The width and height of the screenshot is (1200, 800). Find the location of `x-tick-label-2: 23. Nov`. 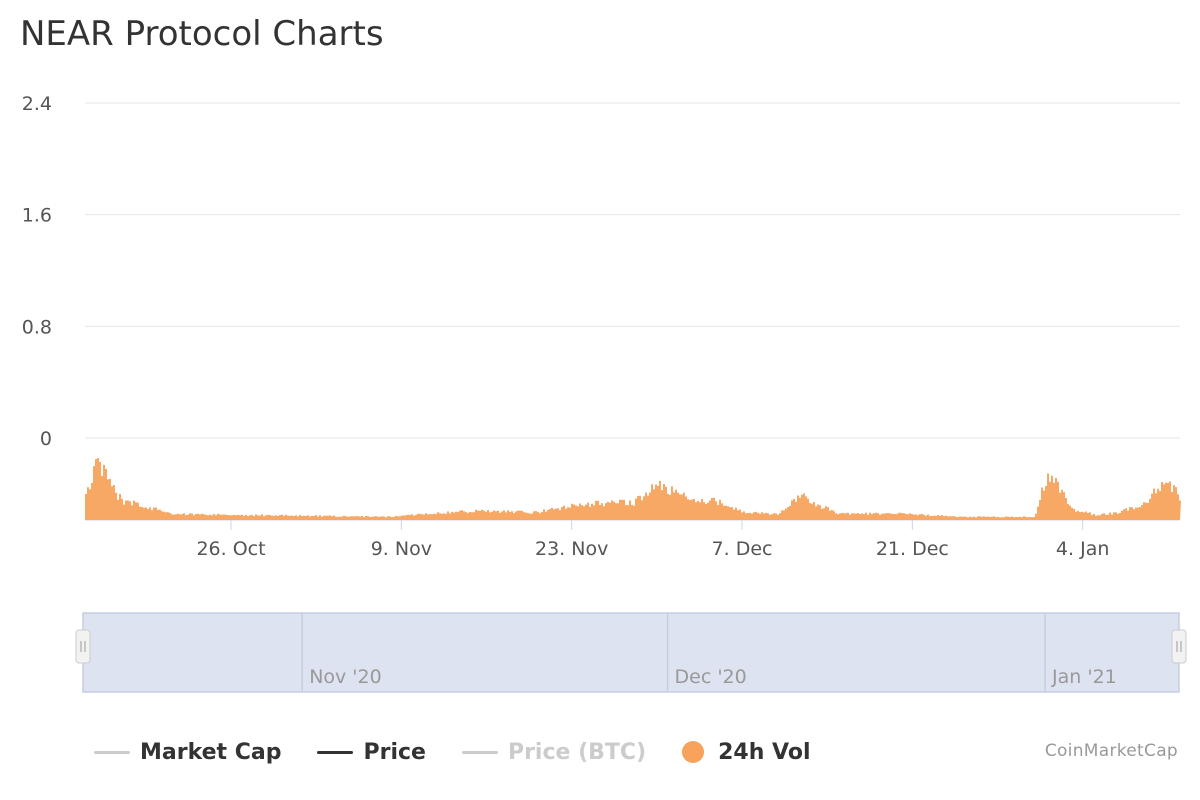

x-tick-label-2: 23. Nov is located at coordinates (571, 549).